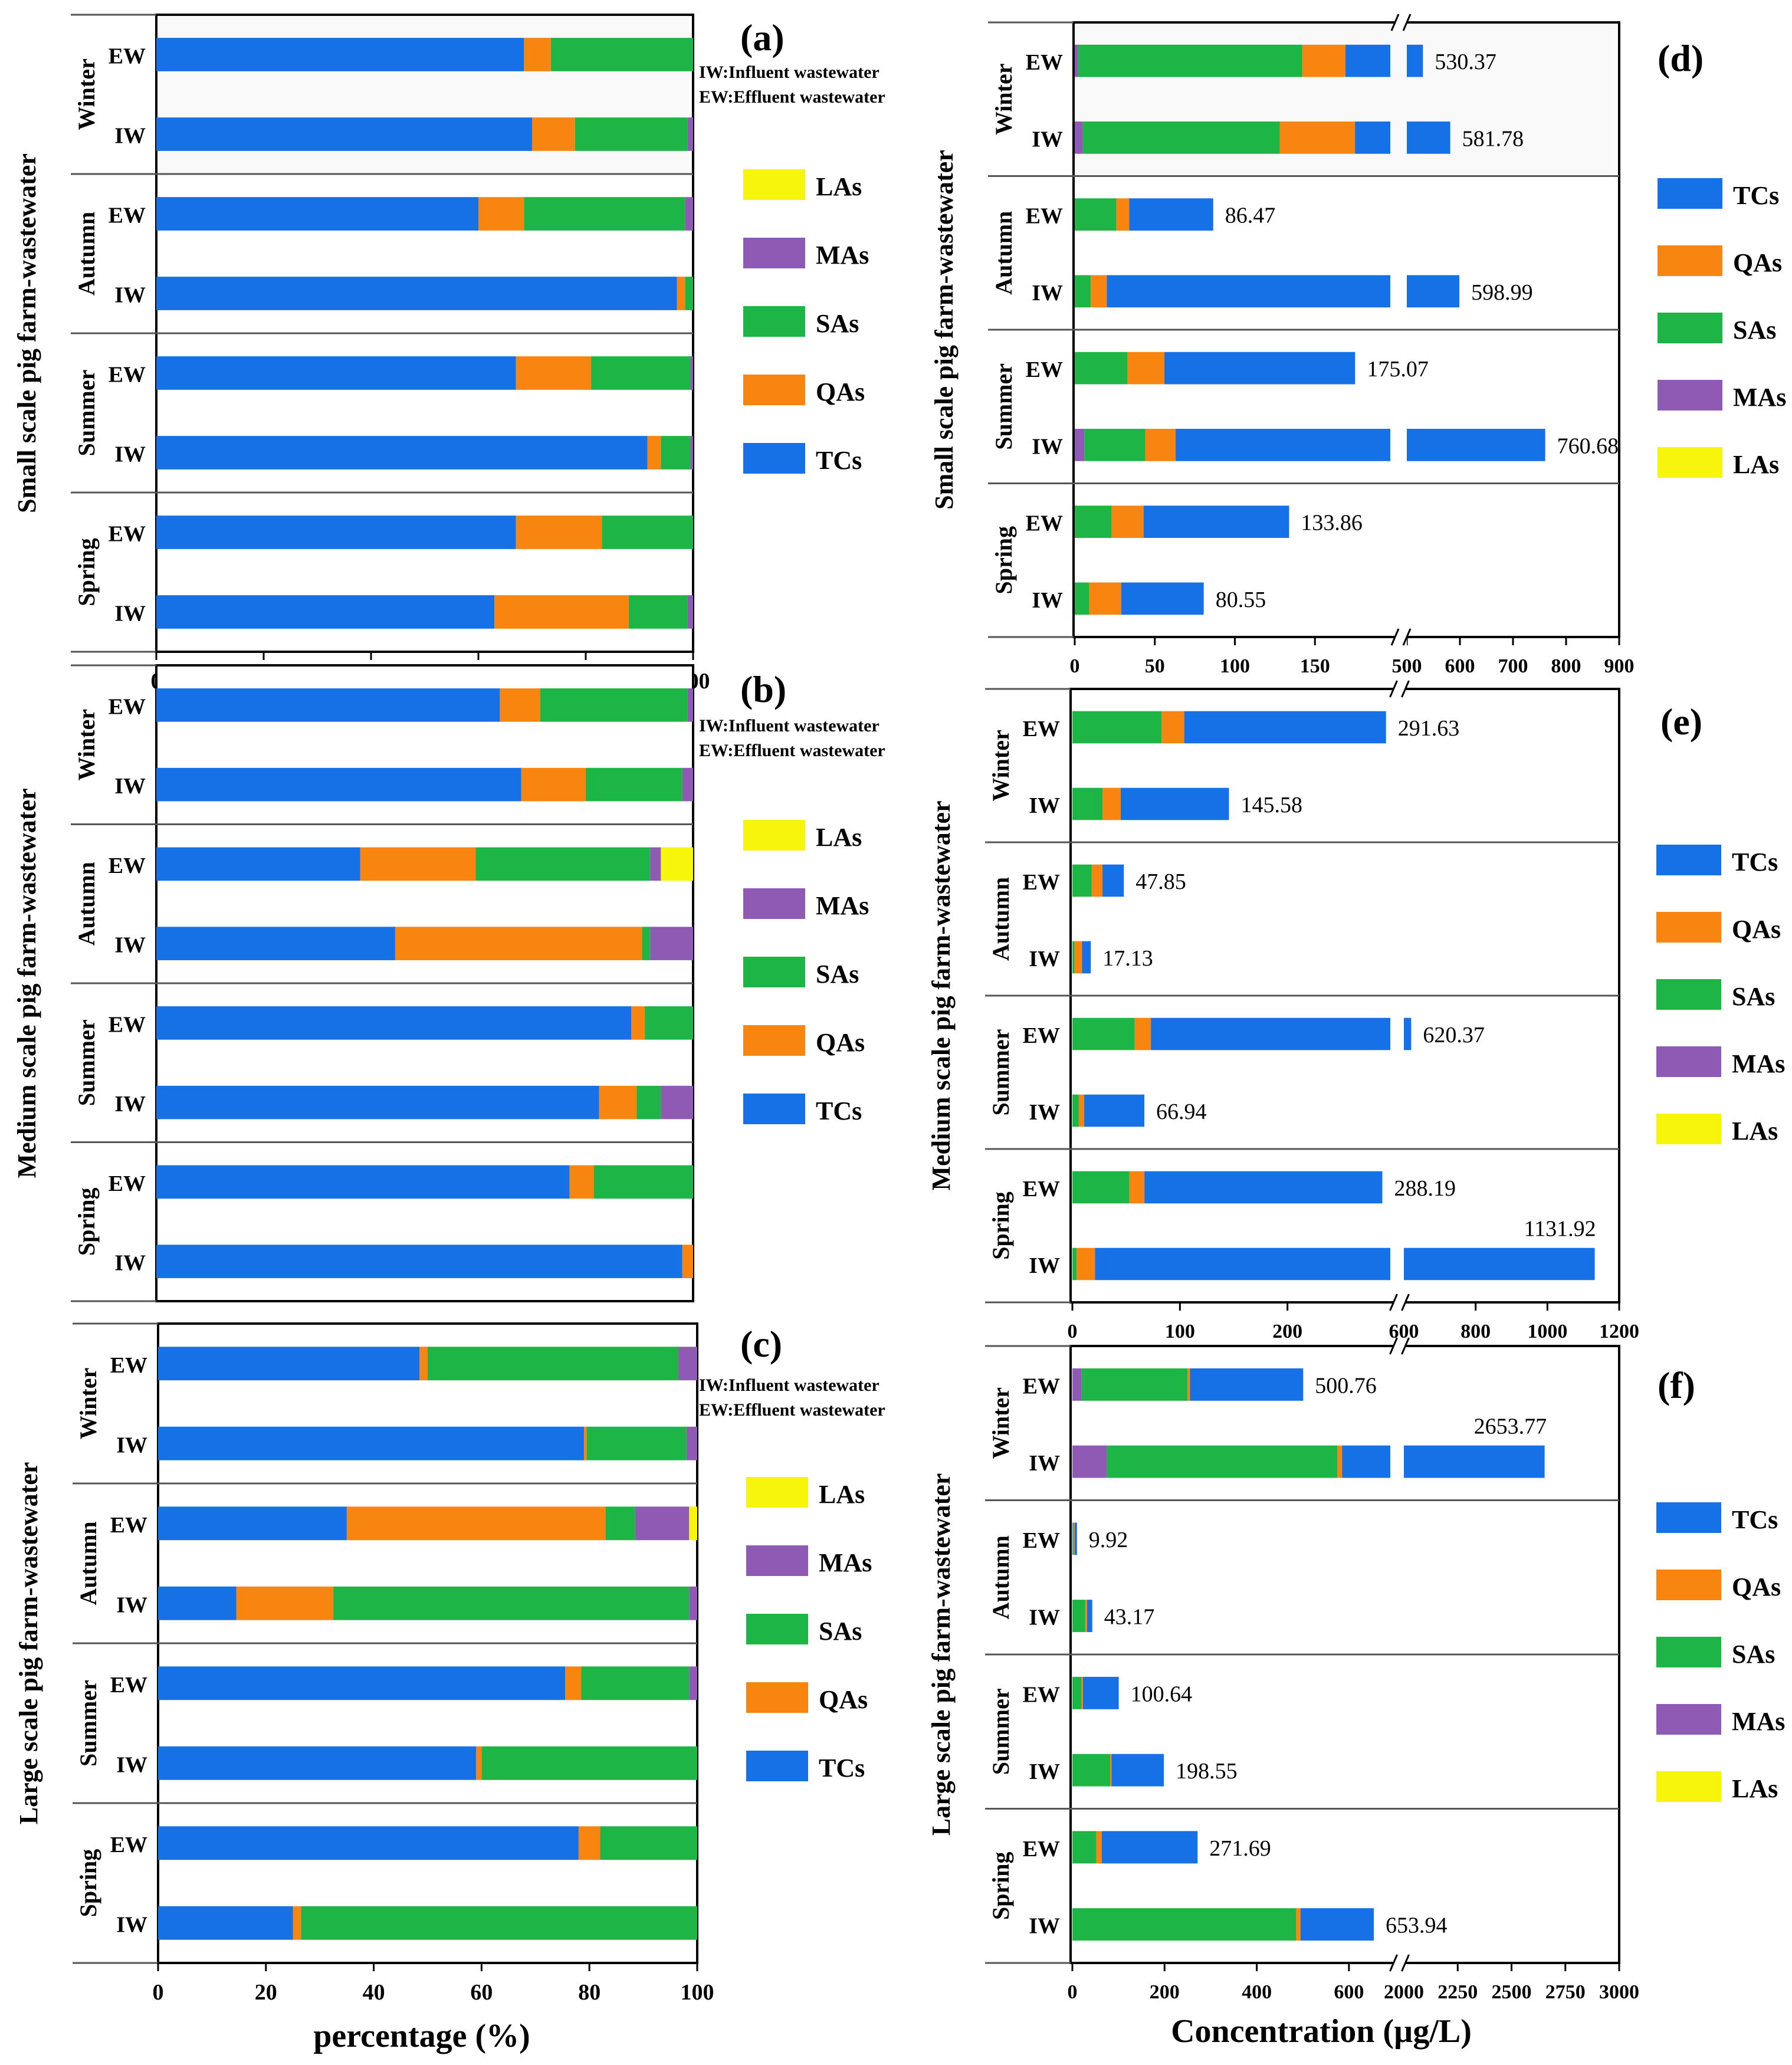 The height and width of the screenshot is (2065, 1792). Describe the element at coordinates (1475, 1331) in the screenshot. I see `x-tick-label: 800` at that location.